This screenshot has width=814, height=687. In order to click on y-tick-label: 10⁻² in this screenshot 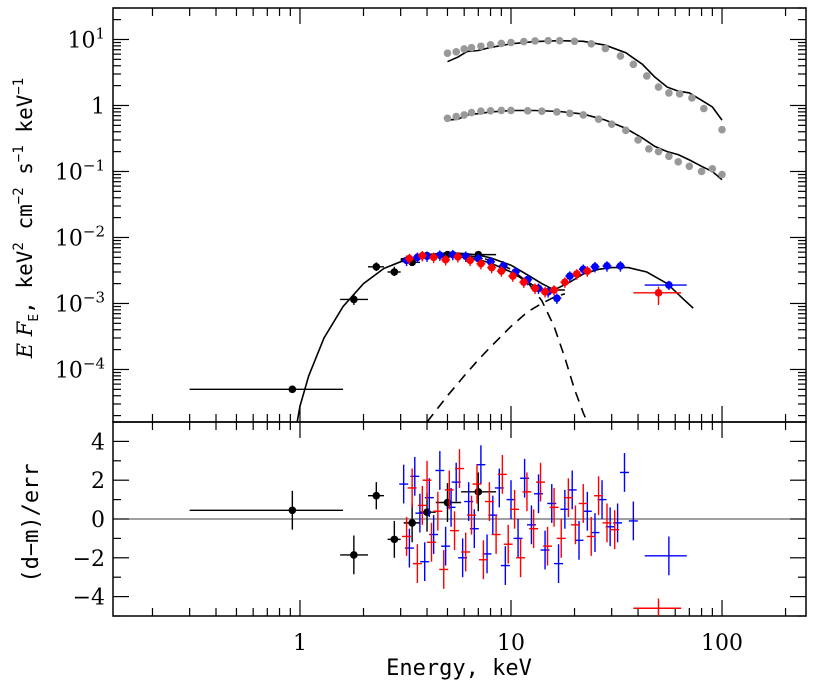, I will do `click(80, 236)`.